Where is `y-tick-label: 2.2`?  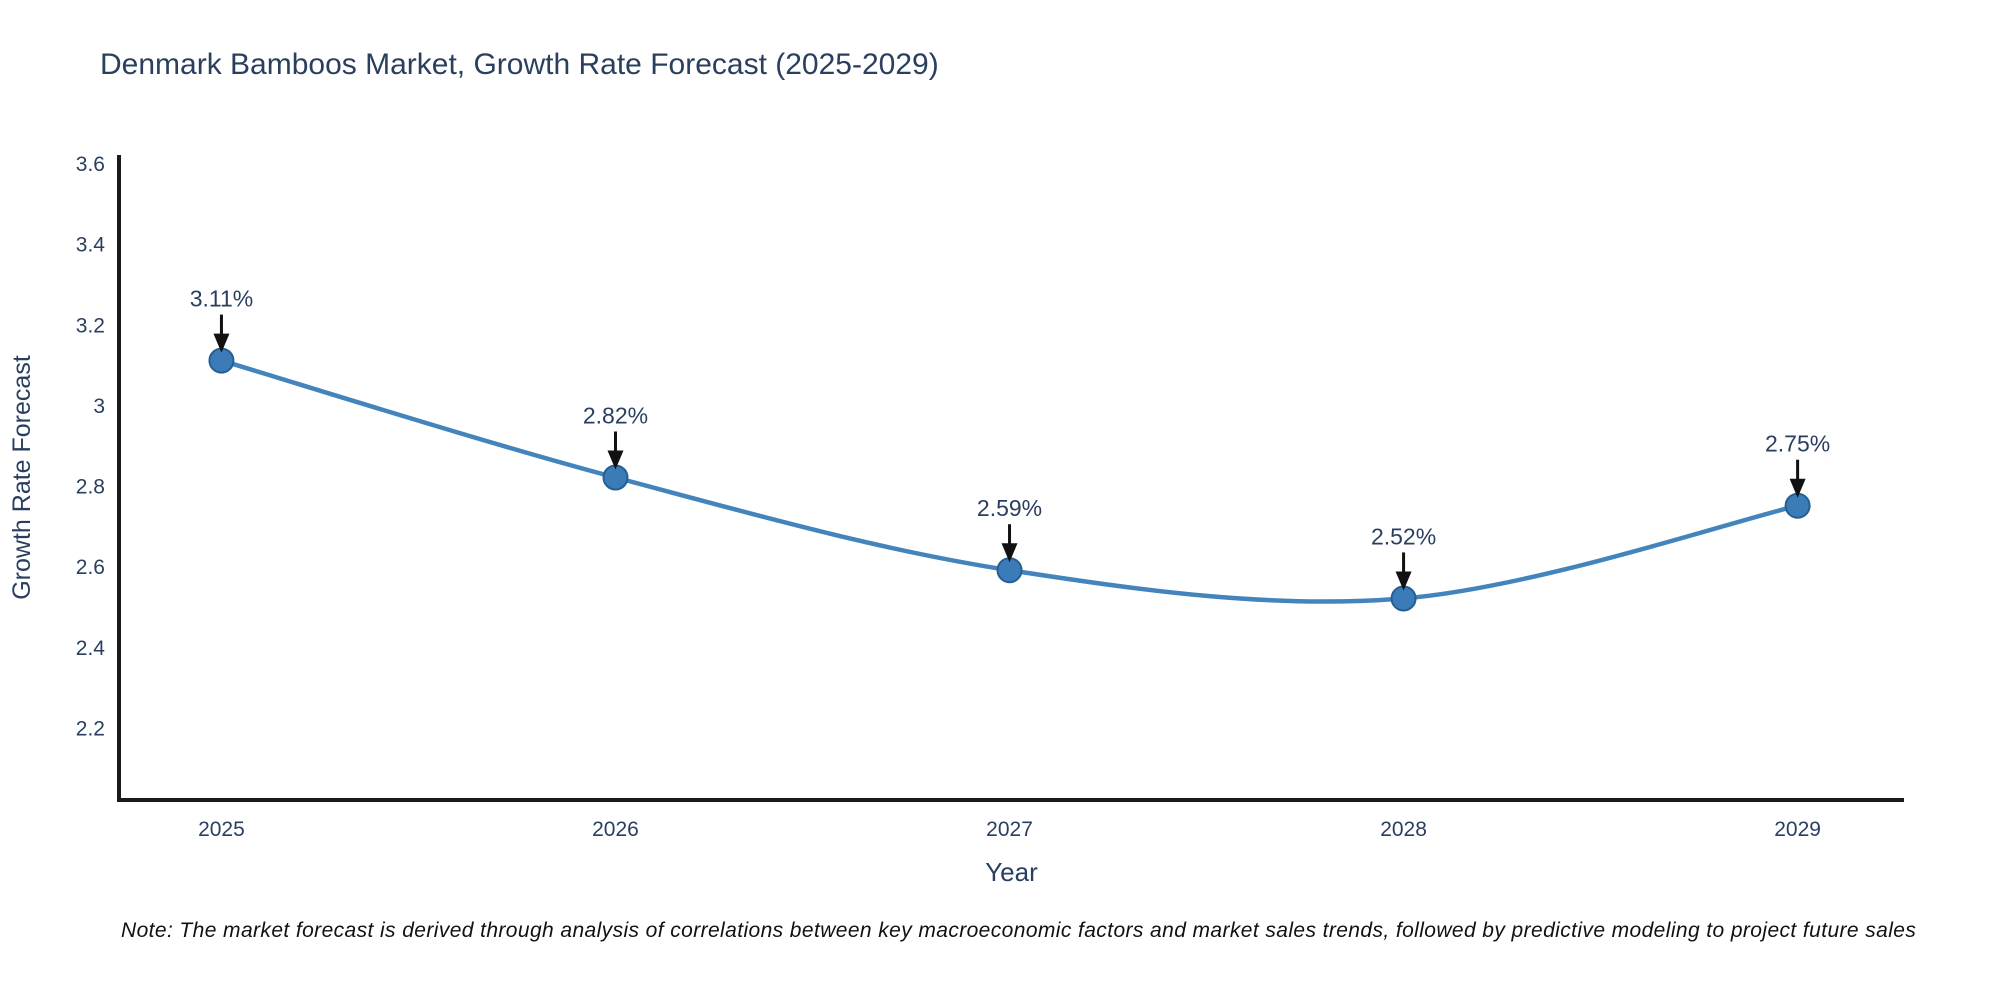 y-tick-label: 2.2 is located at coordinates (90, 728).